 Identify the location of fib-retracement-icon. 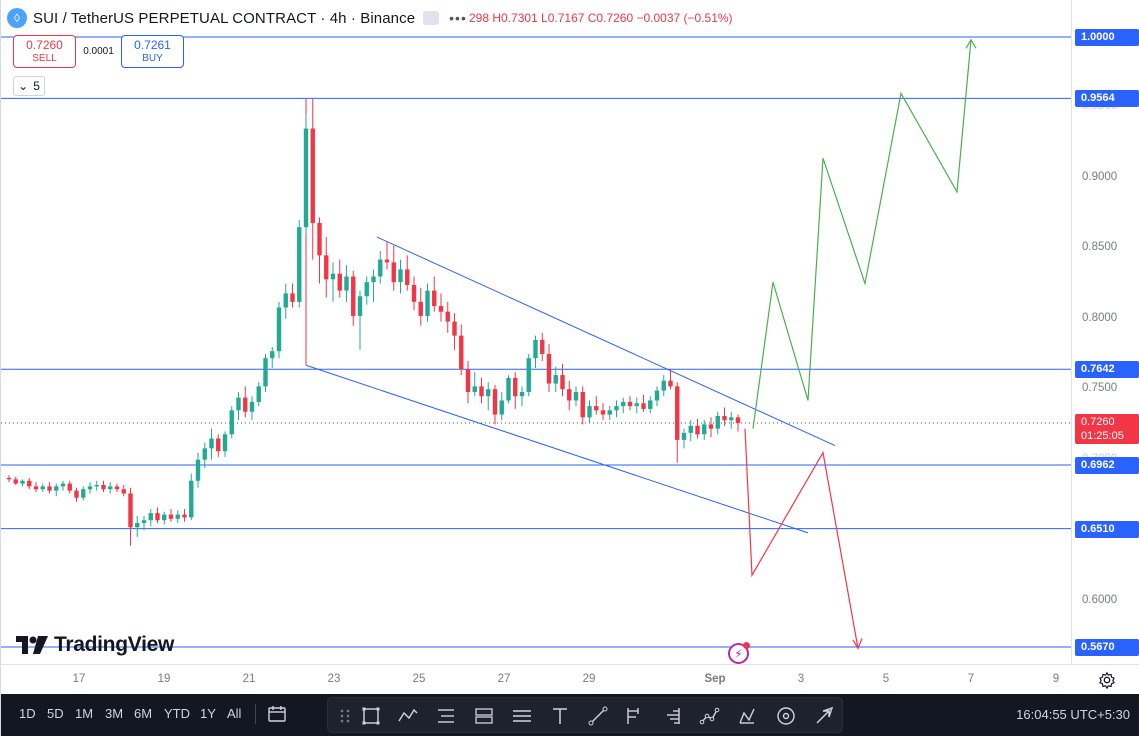
(446, 716).